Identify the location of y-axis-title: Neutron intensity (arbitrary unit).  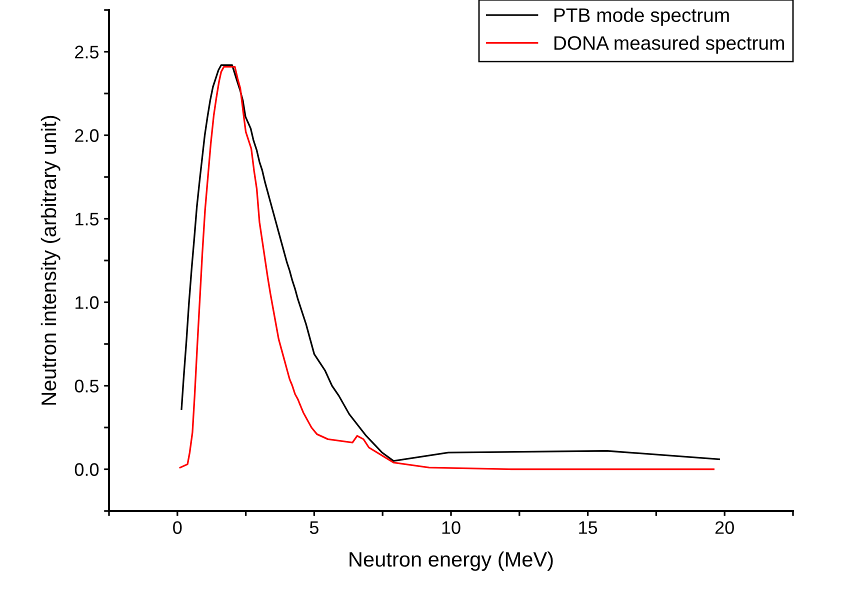
(50, 260).